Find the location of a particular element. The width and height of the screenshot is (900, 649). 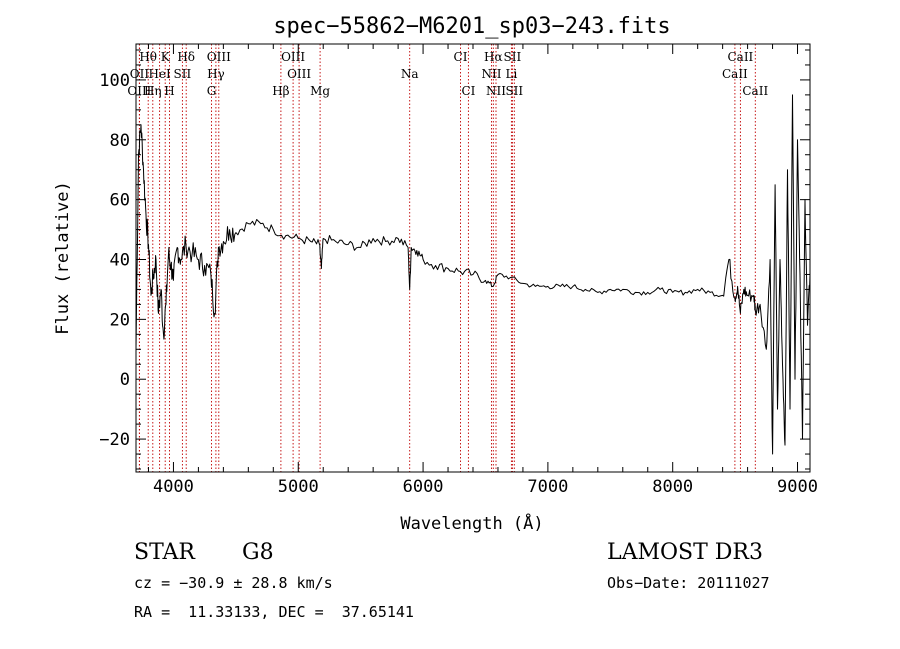

x-tick-label-1: 5000 is located at coordinates (298, 487).